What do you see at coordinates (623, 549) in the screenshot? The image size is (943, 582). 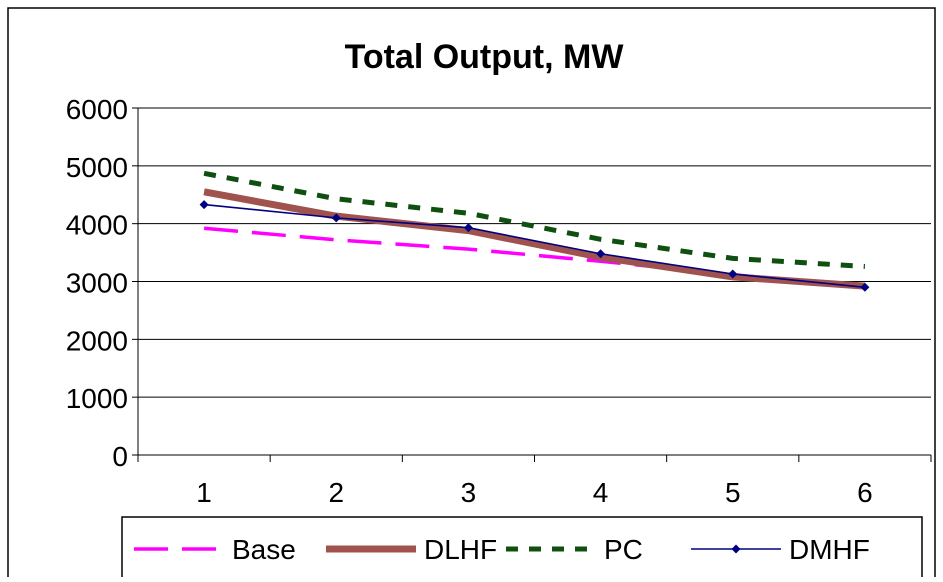 I see `legend-label-pc: PC` at bounding box center [623, 549].